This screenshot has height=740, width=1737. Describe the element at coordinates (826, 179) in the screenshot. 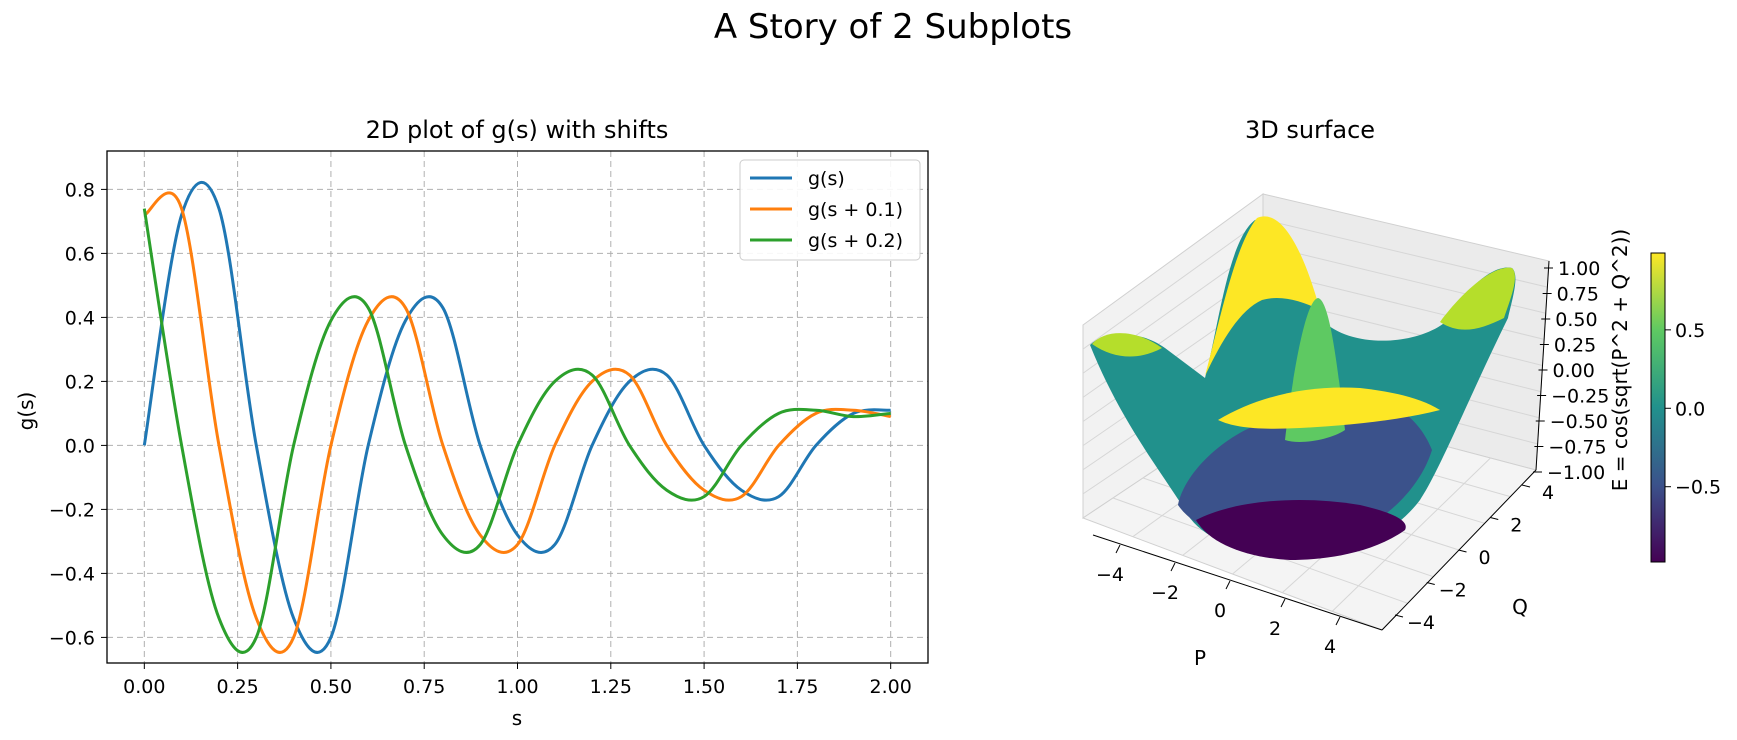

I see `legend-label: g(s)` at that location.